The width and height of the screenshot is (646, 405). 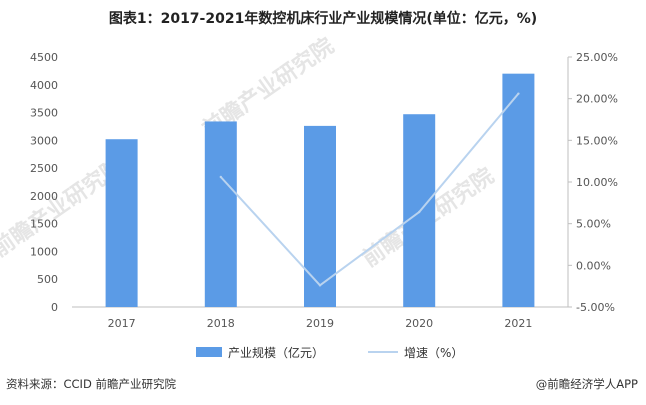 I want to click on source-note: 资料来源：CCID 前瞻产业研究院, so click(x=91, y=384).